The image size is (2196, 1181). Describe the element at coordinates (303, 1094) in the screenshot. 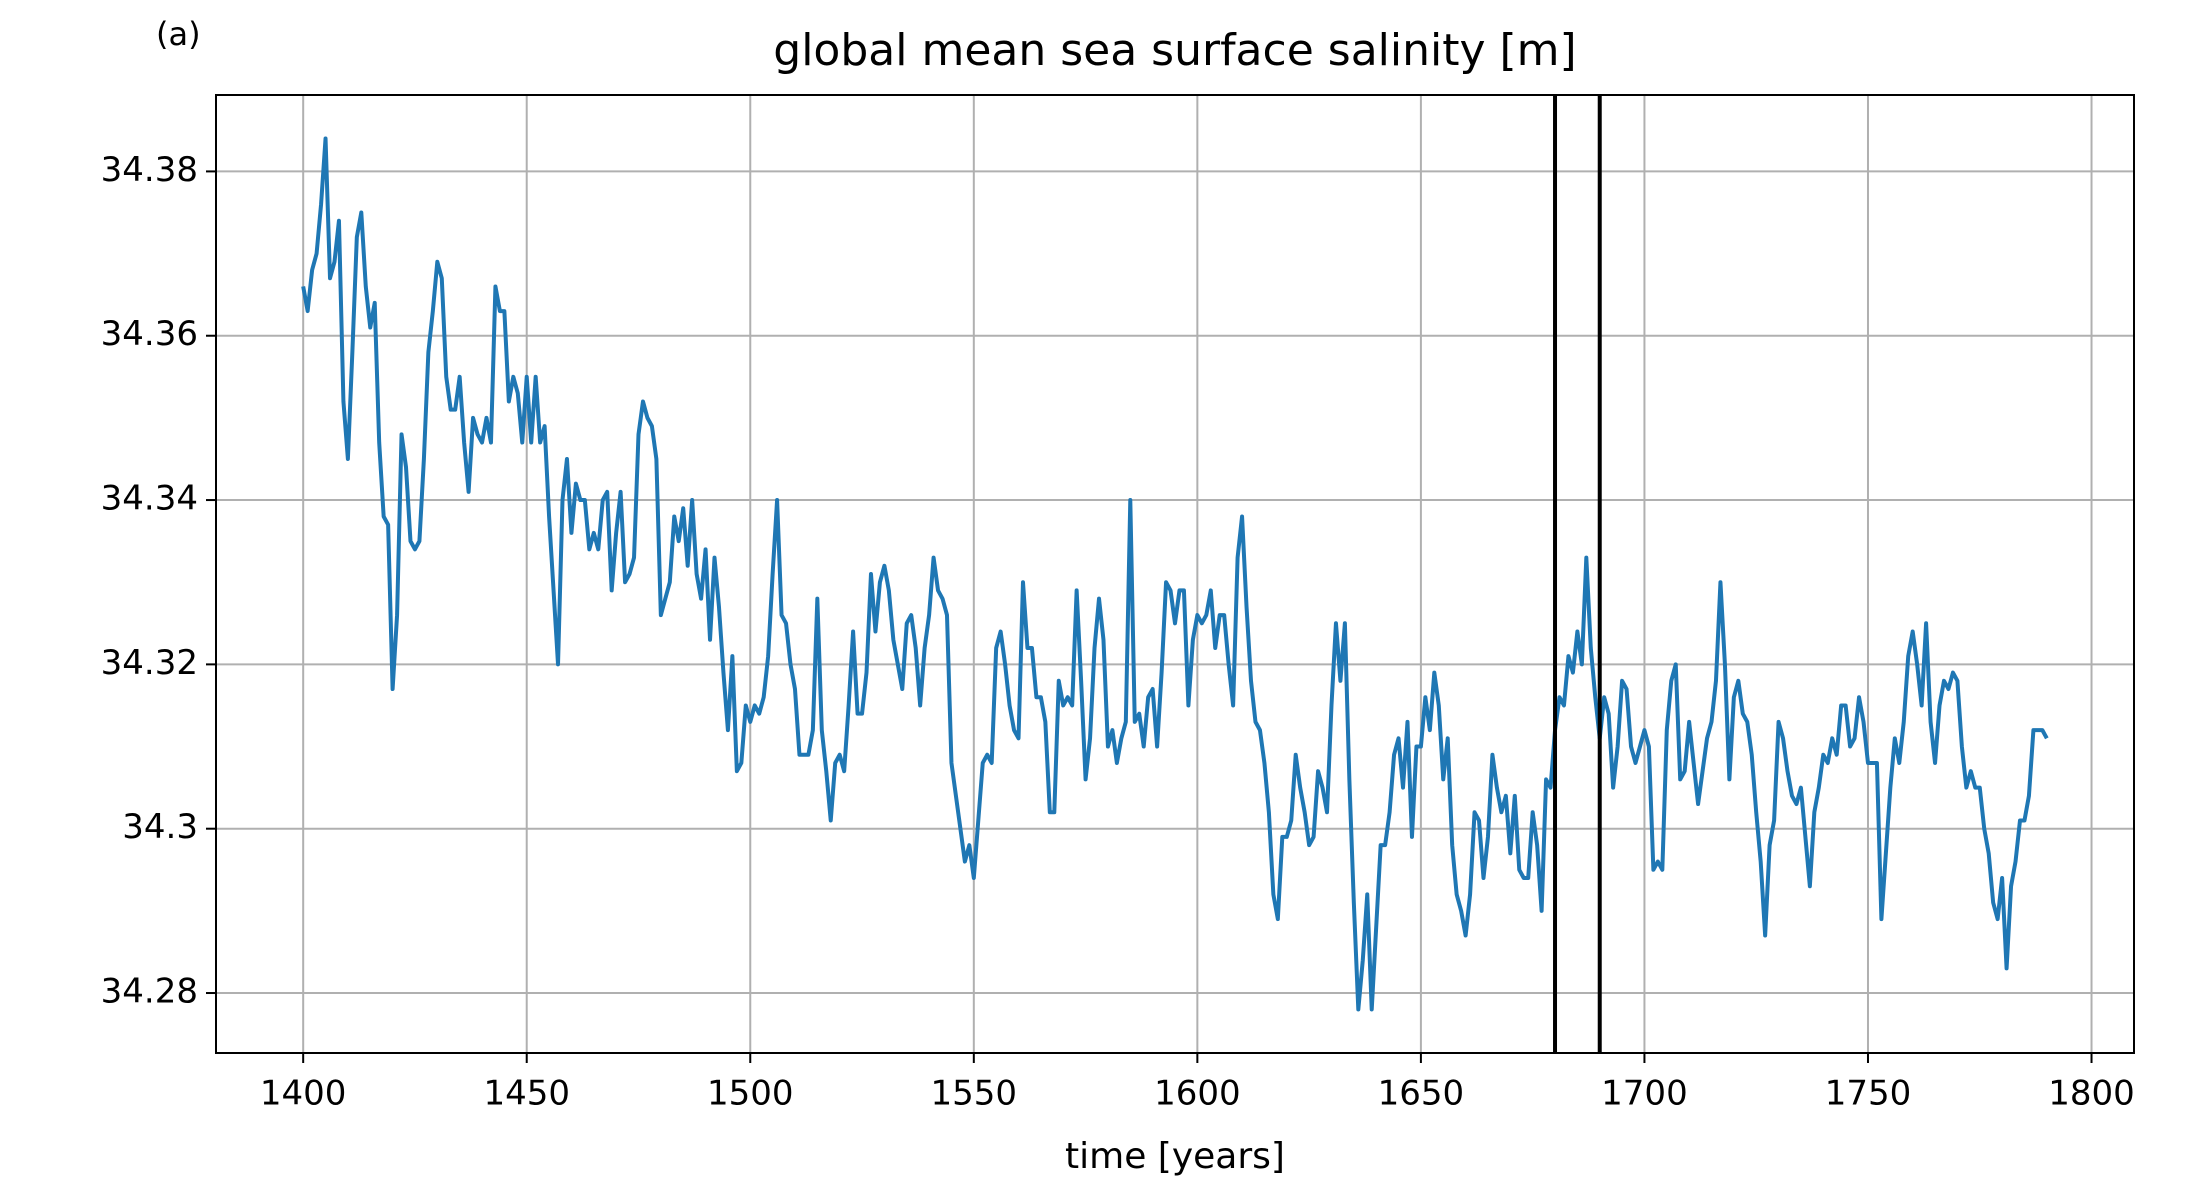

I see `x-tick-label: 1400` at that location.